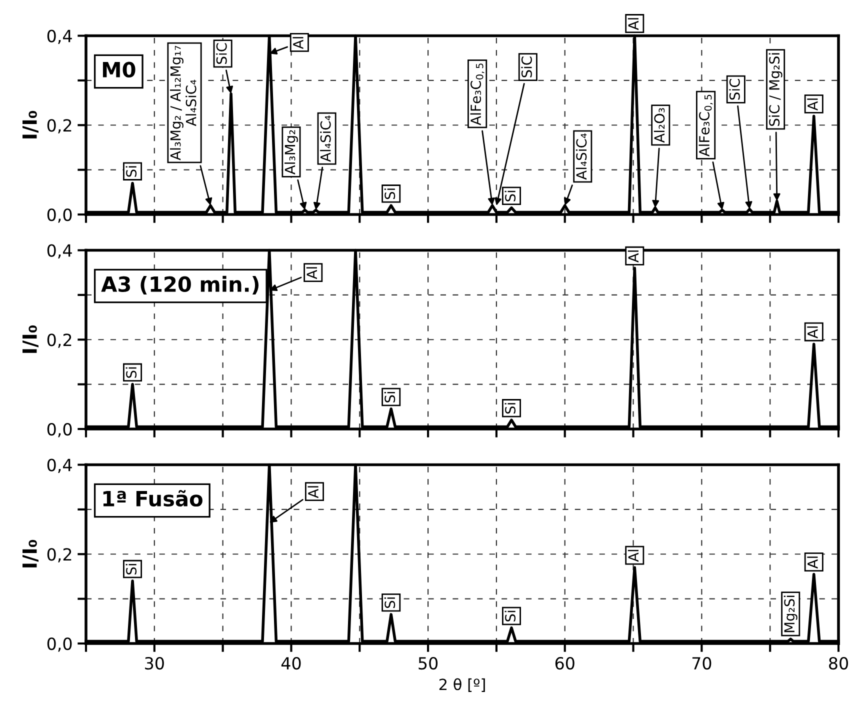 The image size is (860, 715). What do you see at coordinates (119, 70) in the screenshot?
I see `annotation: M0` at bounding box center [119, 70].